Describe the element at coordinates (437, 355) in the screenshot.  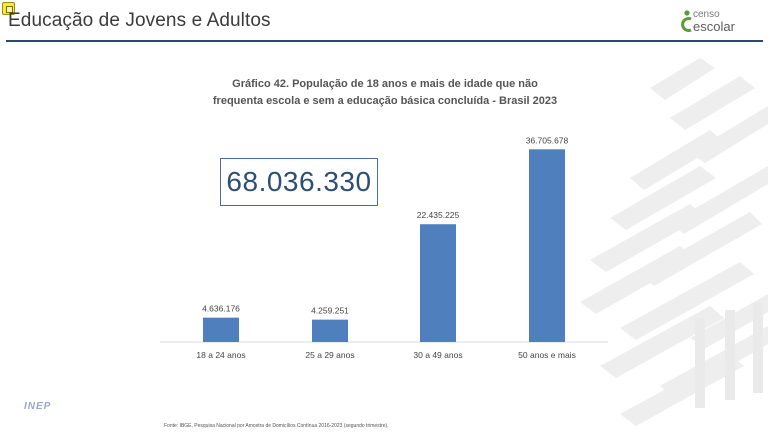
I see `category-label-3: 30 a 49 anos` at that location.